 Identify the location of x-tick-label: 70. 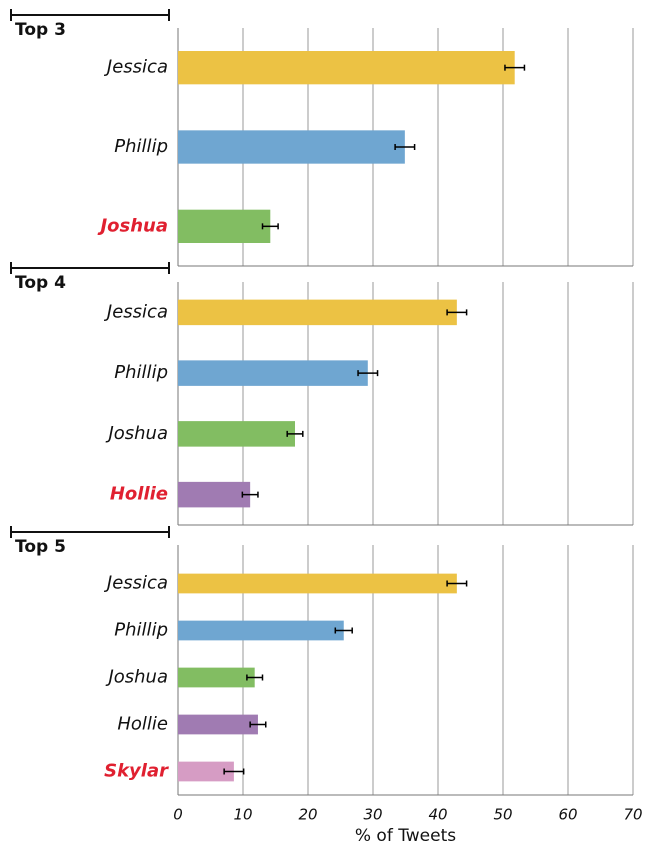
(632, 815).